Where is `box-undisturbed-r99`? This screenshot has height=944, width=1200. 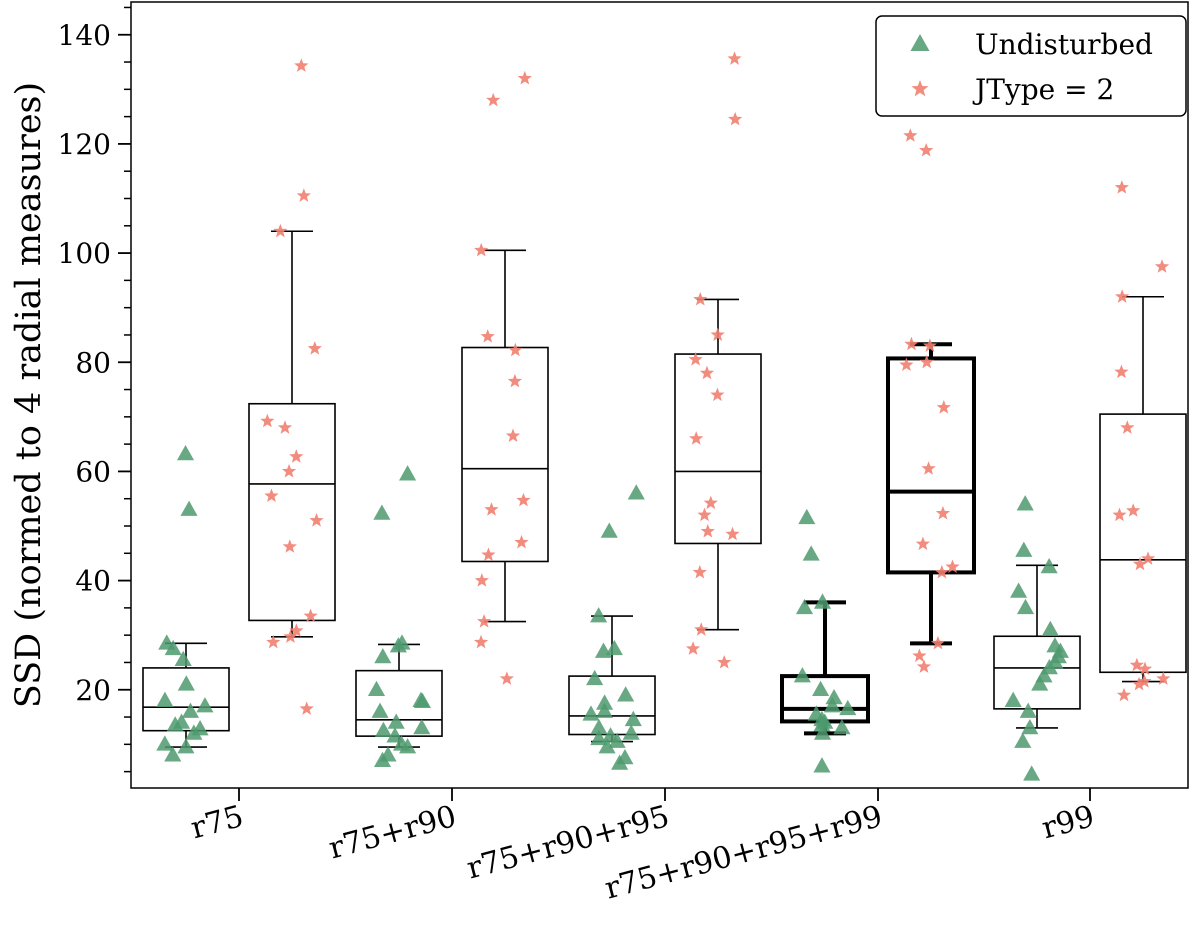 box-undisturbed-r99 is located at coordinates (1037, 646).